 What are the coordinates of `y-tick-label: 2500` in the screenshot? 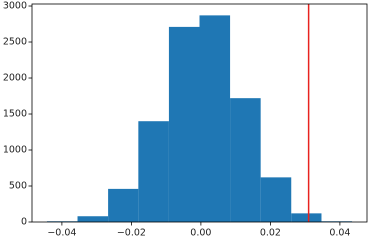 It's located at (15, 42).